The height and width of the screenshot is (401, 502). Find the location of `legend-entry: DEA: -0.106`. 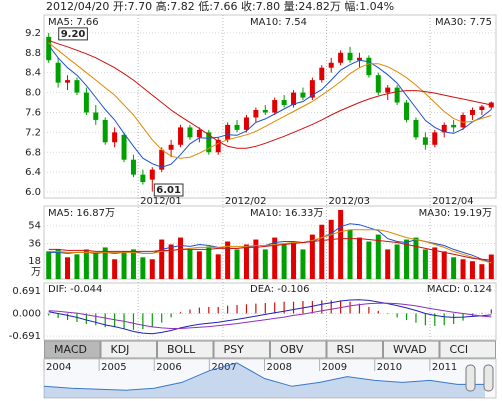

legend-entry: DEA: -0.106 is located at coordinates (279, 289).